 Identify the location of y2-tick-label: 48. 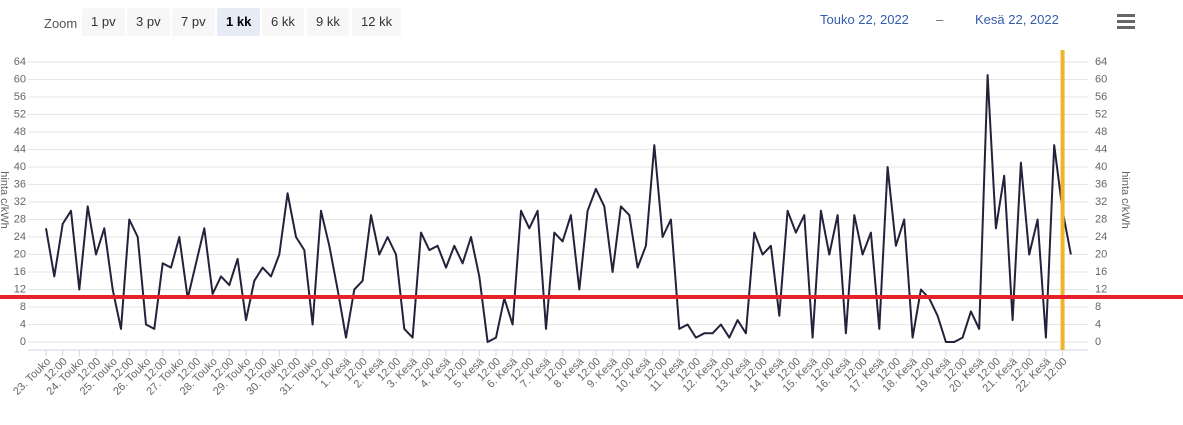
(1101, 132).